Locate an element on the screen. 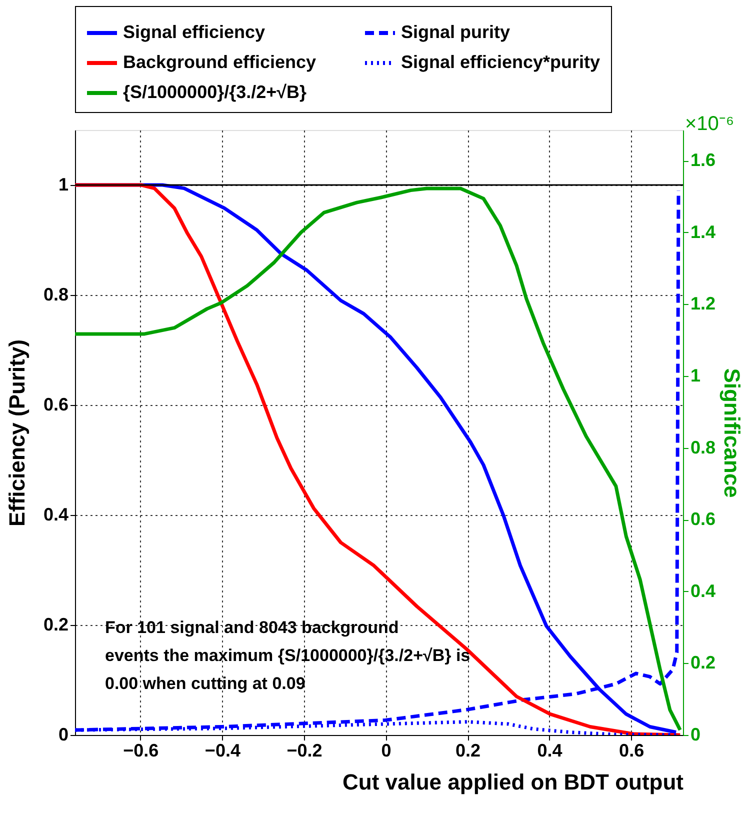  x-axis-title: Cut value applied on BDT output is located at coordinates (513, 782).